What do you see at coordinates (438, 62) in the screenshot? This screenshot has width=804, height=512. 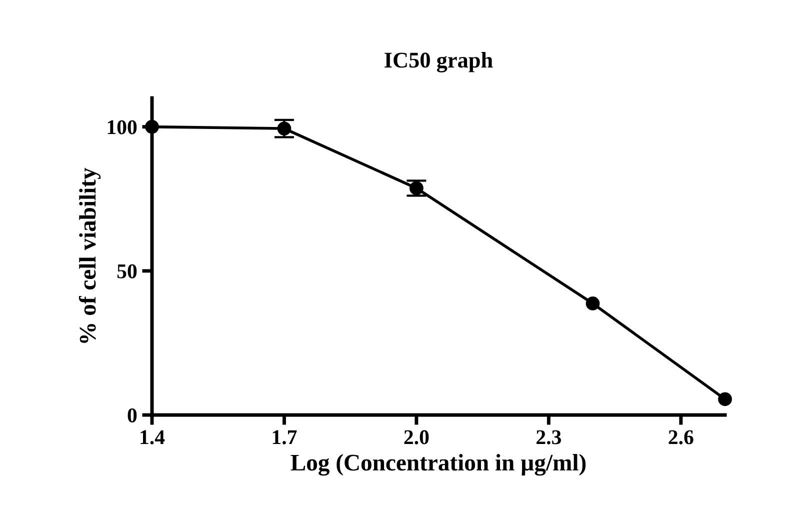 I see `chart-title: IC50 graph` at bounding box center [438, 62].